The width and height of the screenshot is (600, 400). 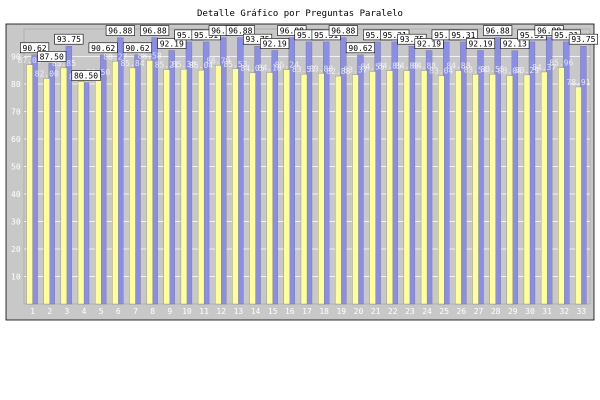 What do you see at coordinates (16, 194) in the screenshot?
I see `y-tick-label: 40` at bounding box center [16, 194].